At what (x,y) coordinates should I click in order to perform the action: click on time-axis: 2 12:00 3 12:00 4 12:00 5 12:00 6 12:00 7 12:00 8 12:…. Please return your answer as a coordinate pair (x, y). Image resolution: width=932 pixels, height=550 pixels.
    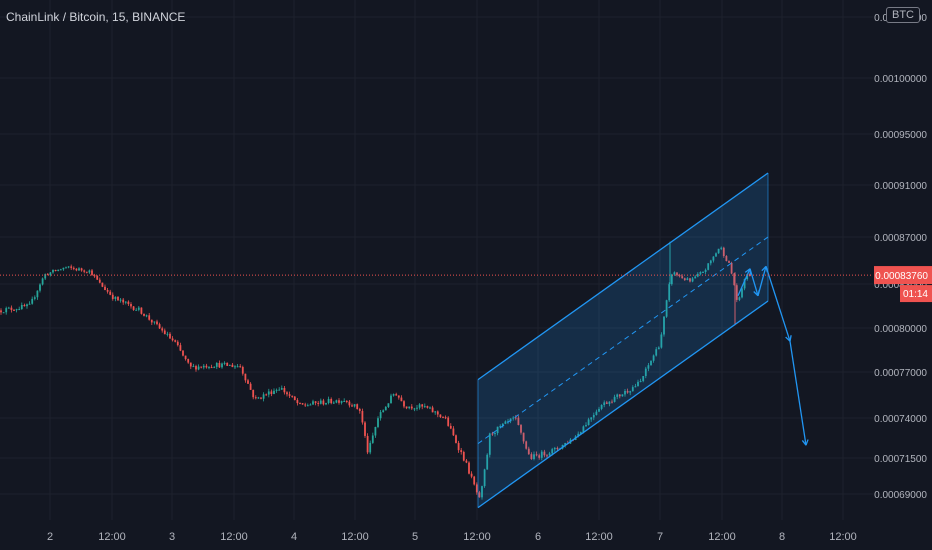
    Looking at the image, I should click on (466, 535).